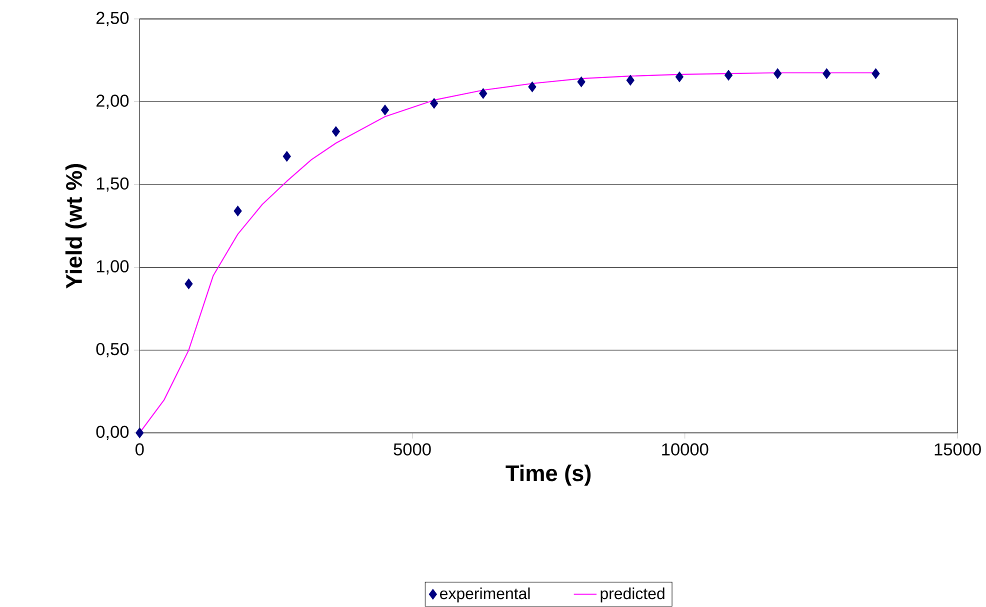 The image size is (986, 607). Describe the element at coordinates (75, 226) in the screenshot. I see `y-axis-title: Yield (wt %)` at that location.